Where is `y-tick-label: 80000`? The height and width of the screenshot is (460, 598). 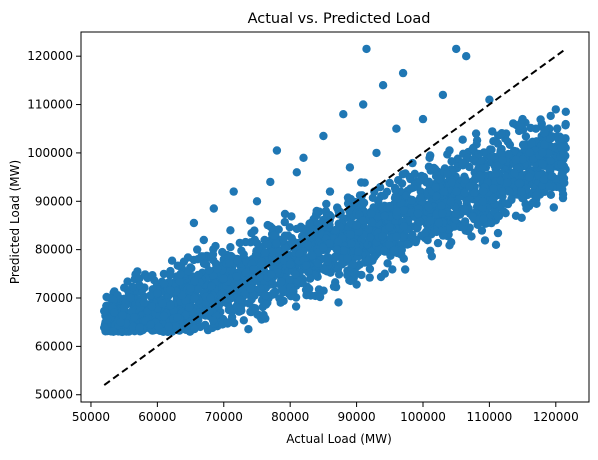 y-tick-label: 80000 is located at coordinates (54, 250).